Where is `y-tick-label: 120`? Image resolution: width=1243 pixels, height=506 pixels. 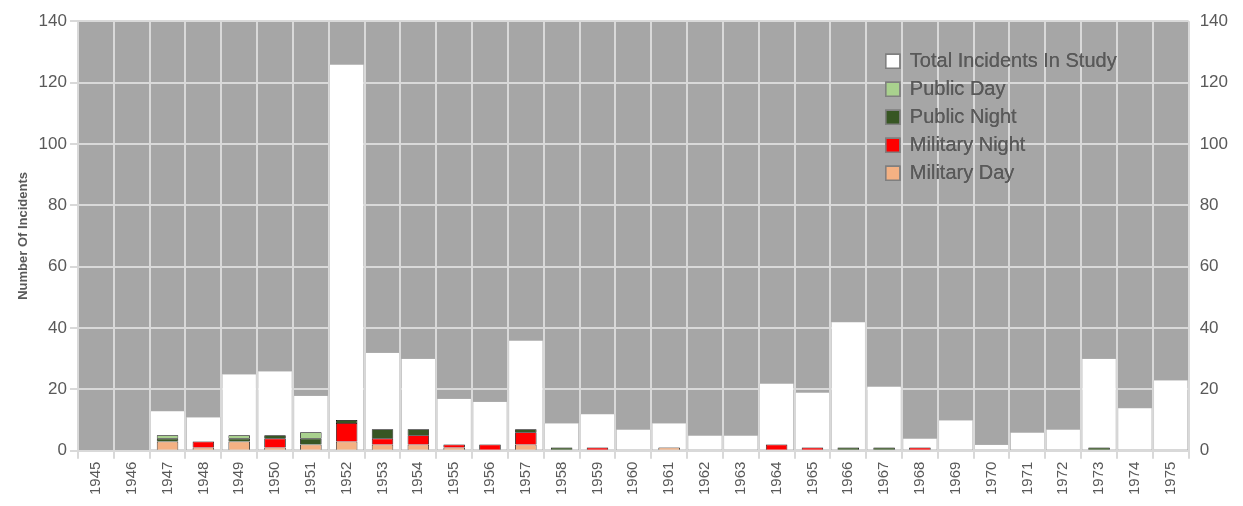
y-tick-label: 120 is located at coordinates (52, 82).